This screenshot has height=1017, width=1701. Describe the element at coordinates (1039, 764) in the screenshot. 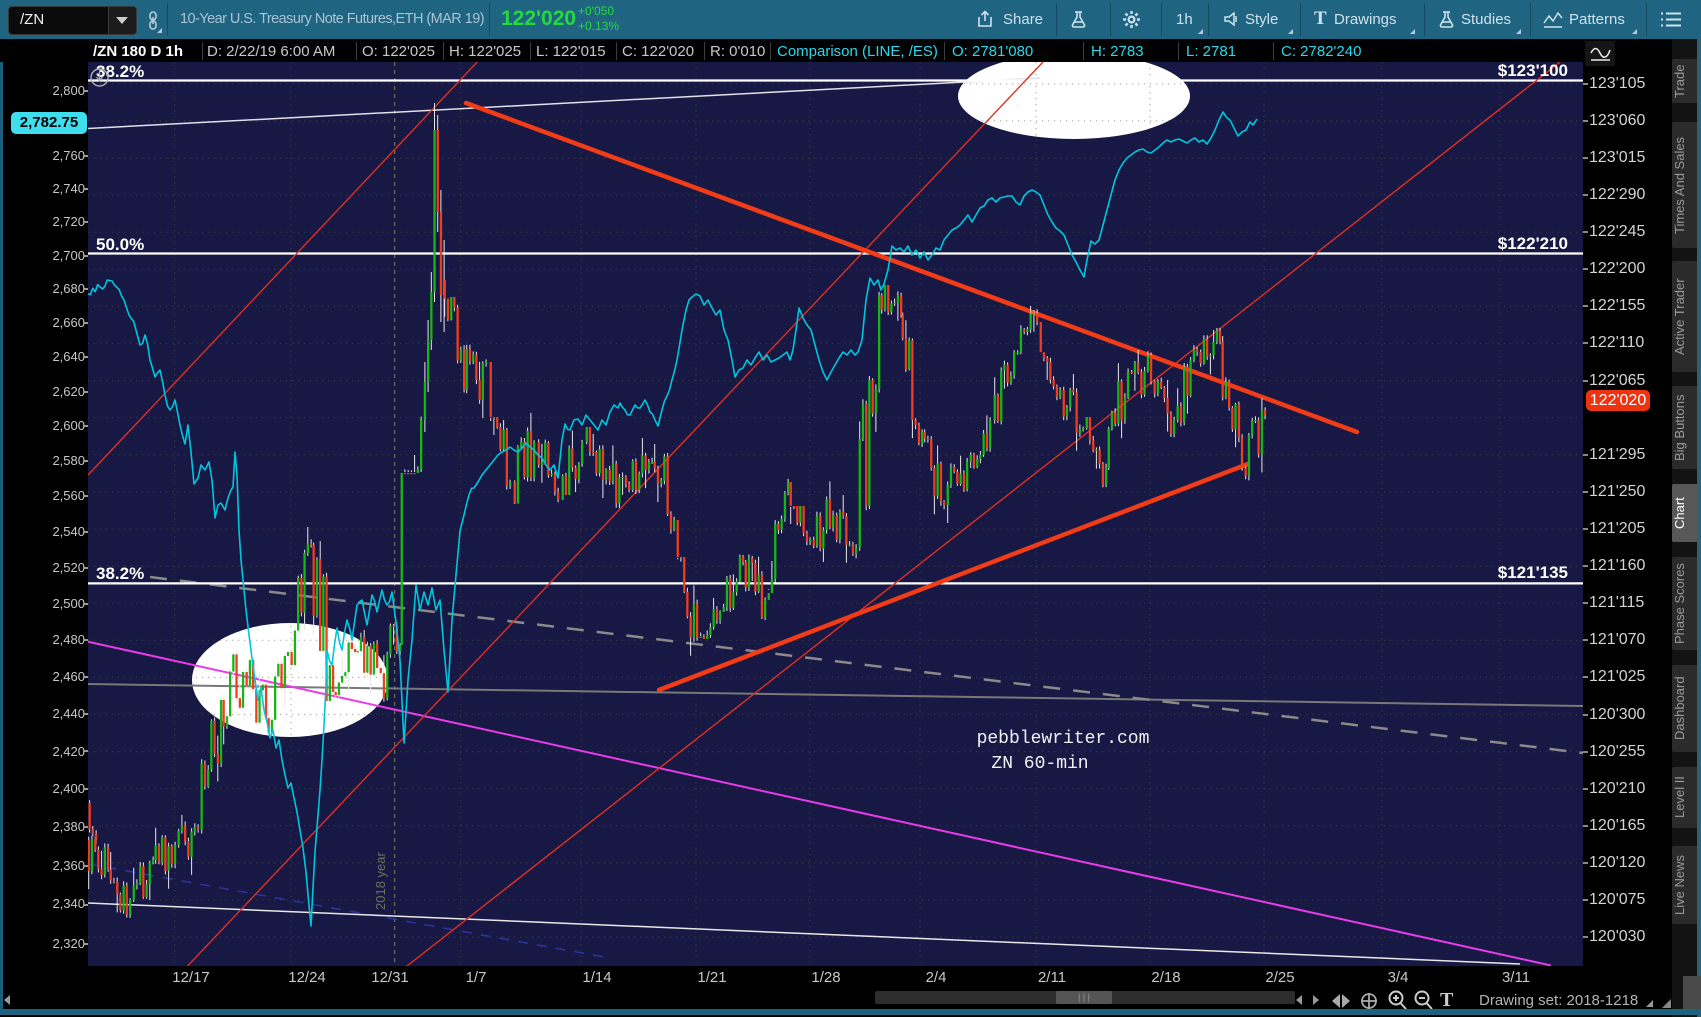

I see `svg-text: ZN 60-min` at that location.